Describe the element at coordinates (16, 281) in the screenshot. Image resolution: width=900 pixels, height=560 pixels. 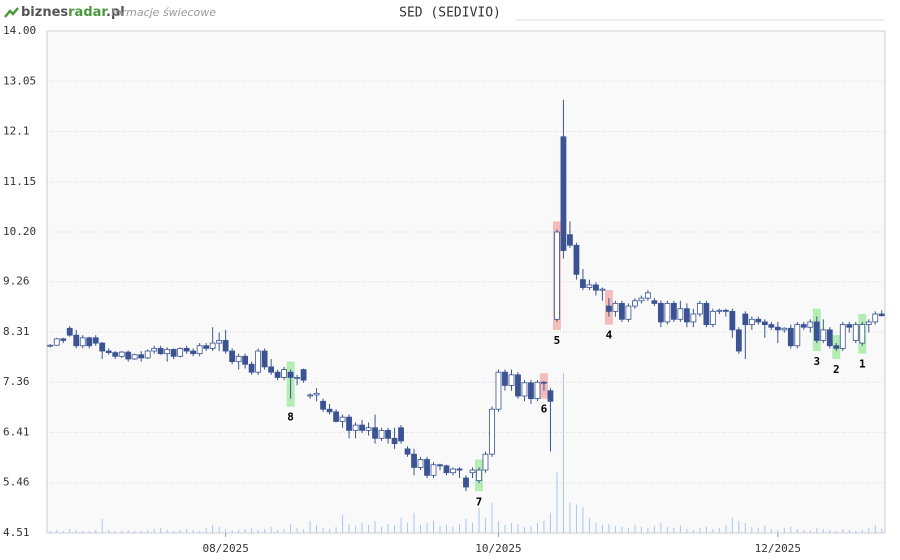
I see `y-tick-label: 9.26` at that location.